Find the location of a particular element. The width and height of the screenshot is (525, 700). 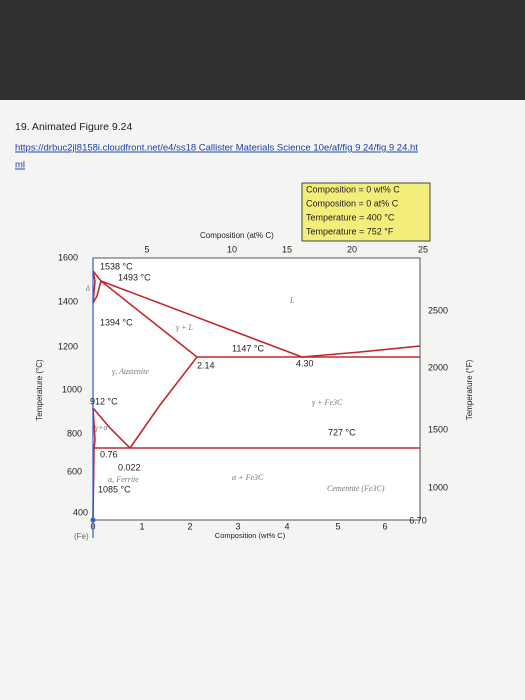

region-label: γ + Fe3C is located at coordinates (327, 402).